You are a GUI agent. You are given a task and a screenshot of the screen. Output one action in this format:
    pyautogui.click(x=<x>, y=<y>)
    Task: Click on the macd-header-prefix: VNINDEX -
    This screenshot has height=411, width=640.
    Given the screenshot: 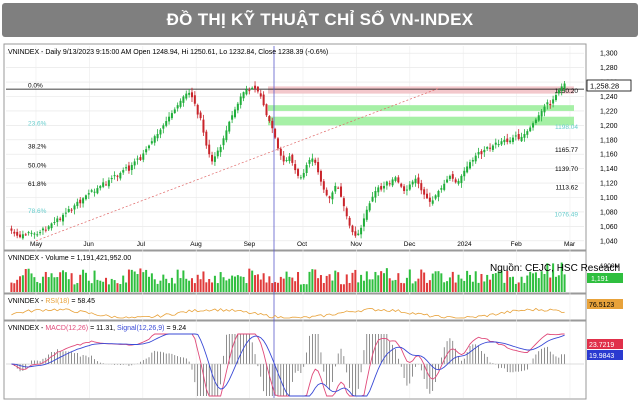 What is the action you would take?
    pyautogui.click(x=26, y=328)
    